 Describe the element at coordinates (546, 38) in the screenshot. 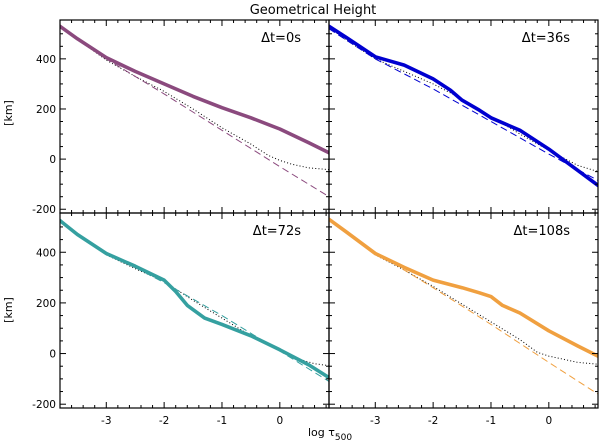

I see `panel-label: Δt=36s` at that location.